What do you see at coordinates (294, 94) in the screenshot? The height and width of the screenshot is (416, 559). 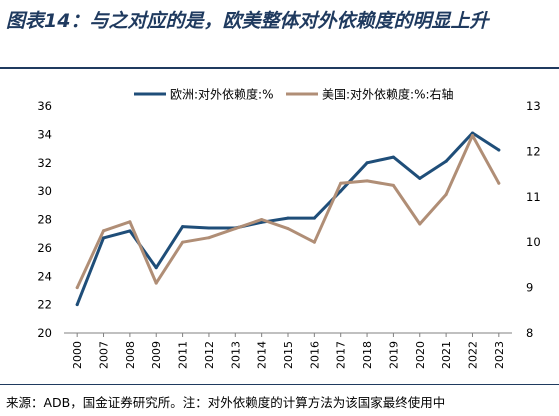 I see `legend: 欧洲:对外依赖度:% 美国:对外依赖度:%:右轴` at bounding box center [294, 94].